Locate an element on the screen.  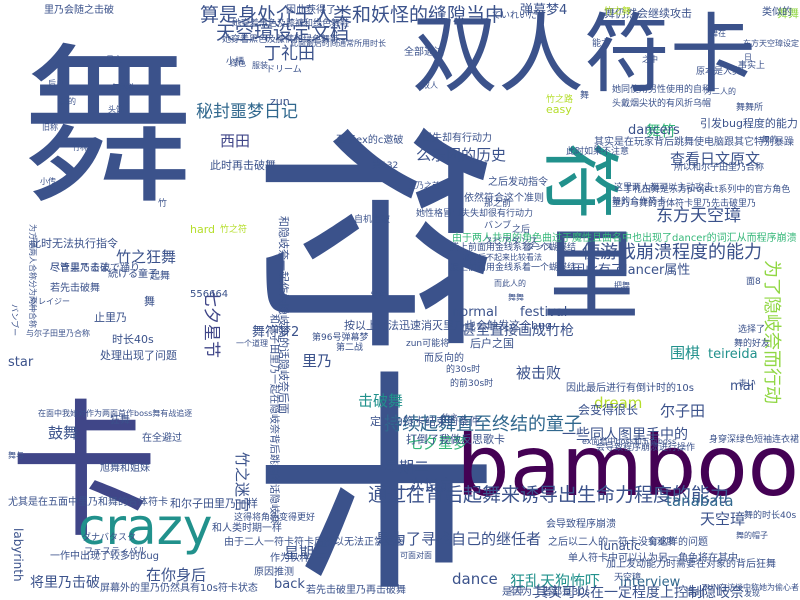
word-cloud-term: 可面对面 is located at coordinates (416, 555).